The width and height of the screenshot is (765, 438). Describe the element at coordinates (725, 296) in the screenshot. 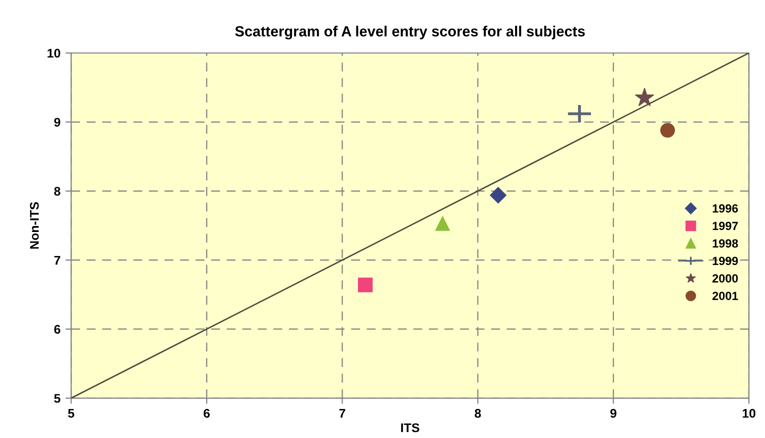

I see `legend-label: 2001` at that location.